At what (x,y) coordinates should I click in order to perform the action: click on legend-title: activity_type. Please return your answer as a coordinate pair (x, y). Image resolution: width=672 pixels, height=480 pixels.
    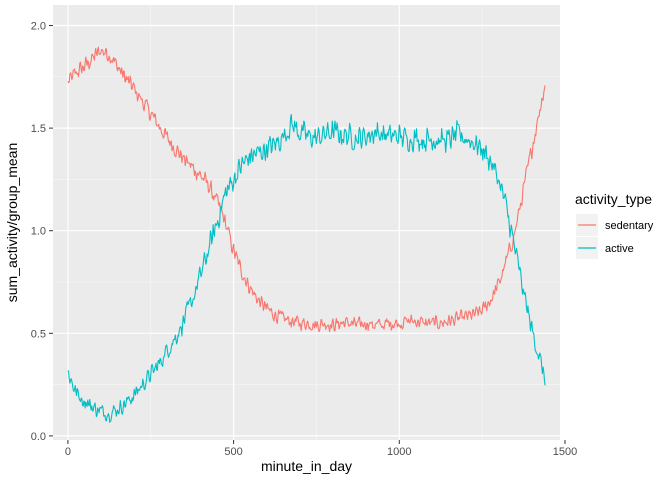
    Looking at the image, I should click on (613, 199).